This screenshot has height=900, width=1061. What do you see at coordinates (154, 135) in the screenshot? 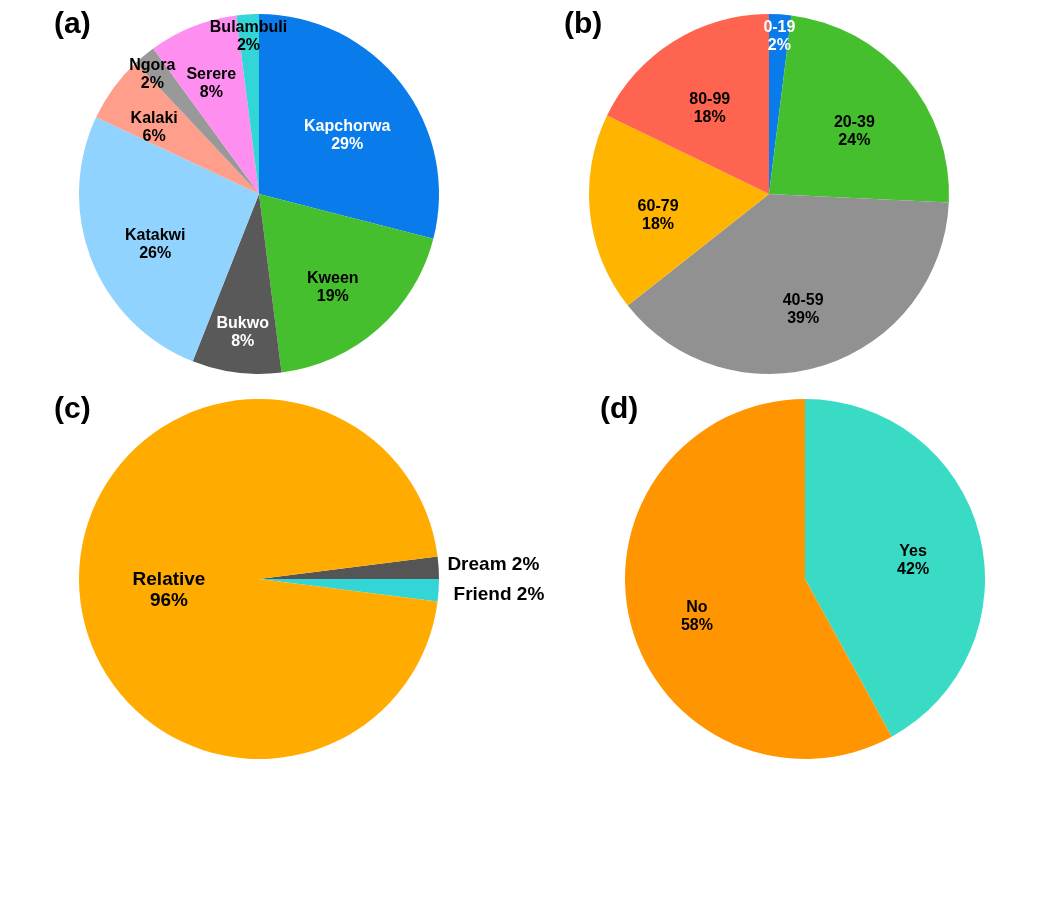
I see `data-label: 6%` at bounding box center [154, 135].